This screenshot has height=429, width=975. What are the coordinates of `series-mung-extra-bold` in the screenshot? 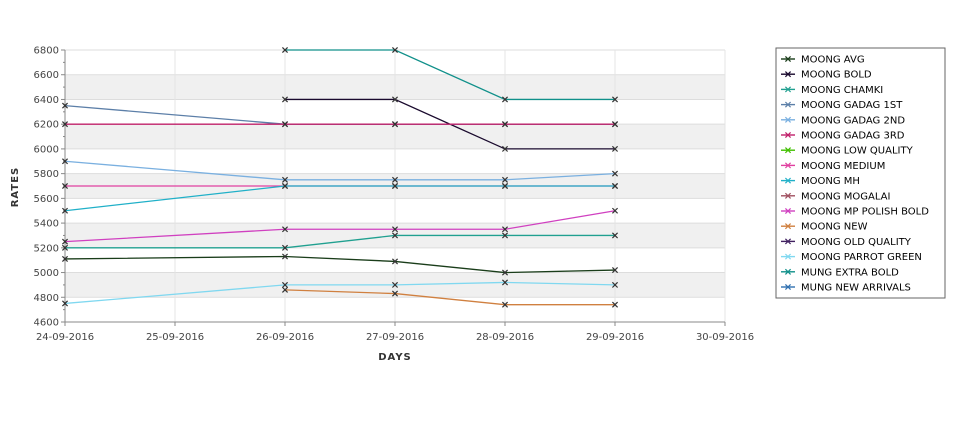 It's located at (450, 74).